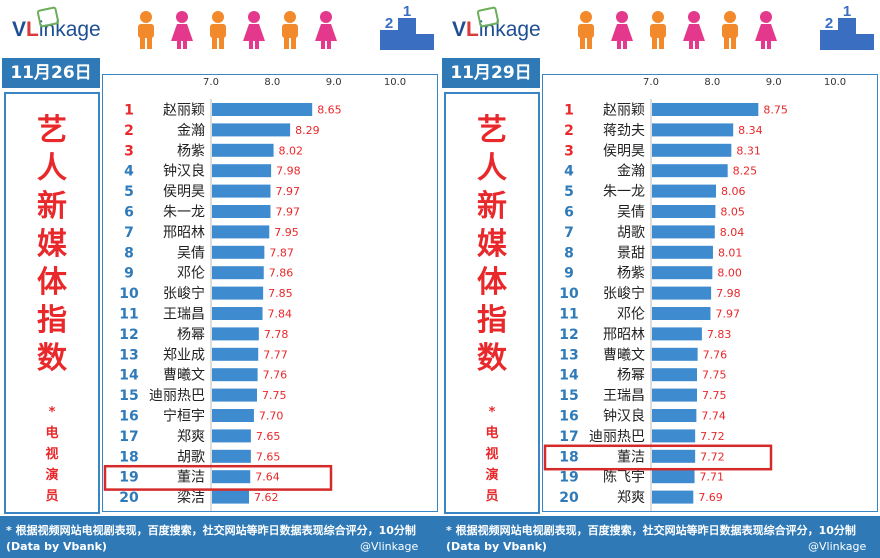 The width and height of the screenshot is (880, 558). What do you see at coordinates (184, 355) in the screenshot?
I see `name-label: 郑业成` at bounding box center [184, 355].